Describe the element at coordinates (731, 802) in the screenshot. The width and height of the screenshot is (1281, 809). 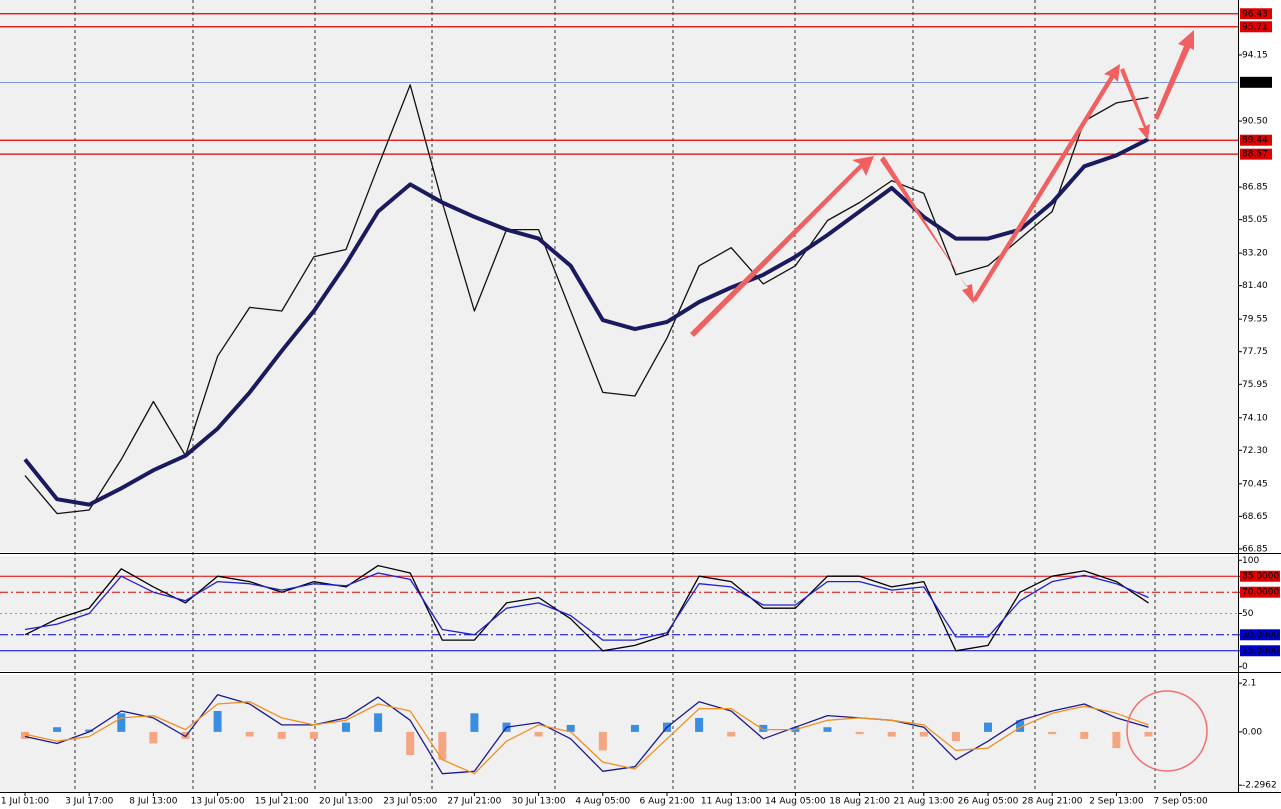
I see `x-tick-label: 11 Aug 13:00` at that location.